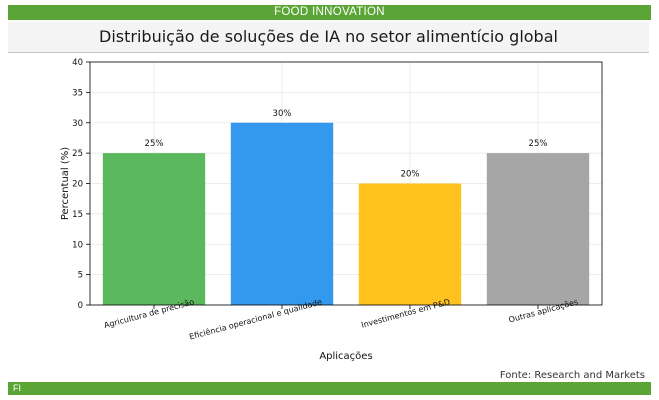 The image size is (659, 400). Describe the element at coordinates (65, 183) in the screenshot. I see `y-axis-label: Percentual (%)` at that location.